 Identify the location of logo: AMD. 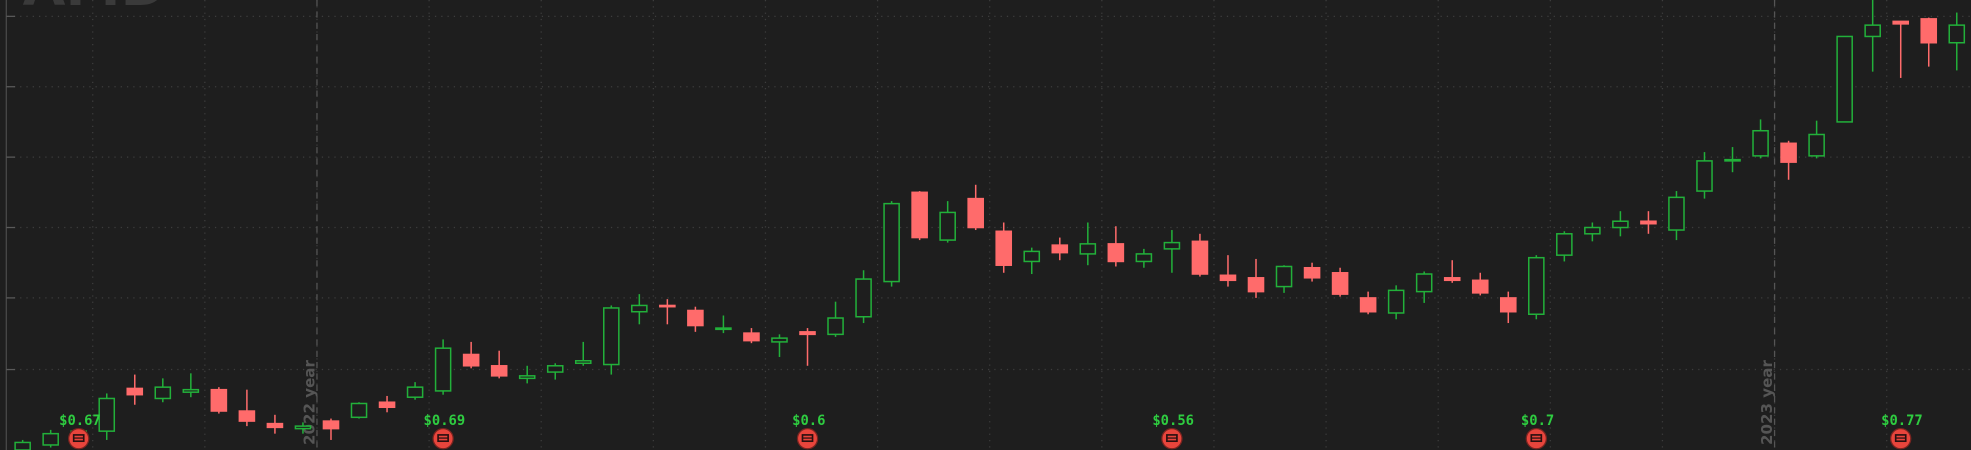
(95, 9).